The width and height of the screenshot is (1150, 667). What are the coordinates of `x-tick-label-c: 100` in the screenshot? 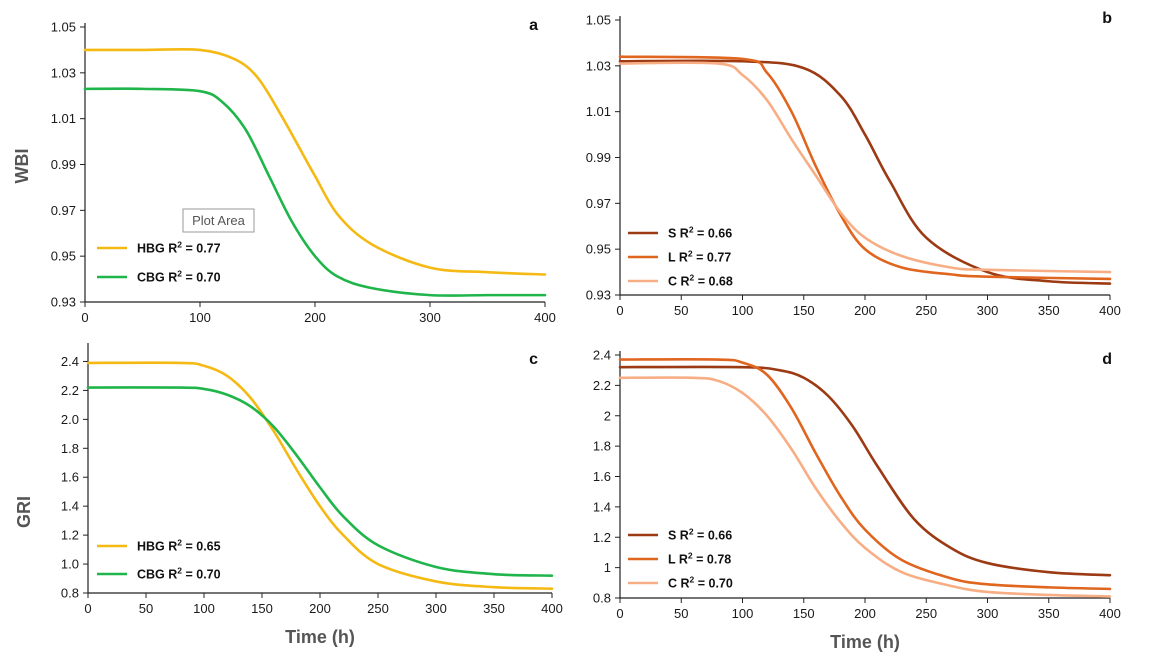 It's located at (204, 608).